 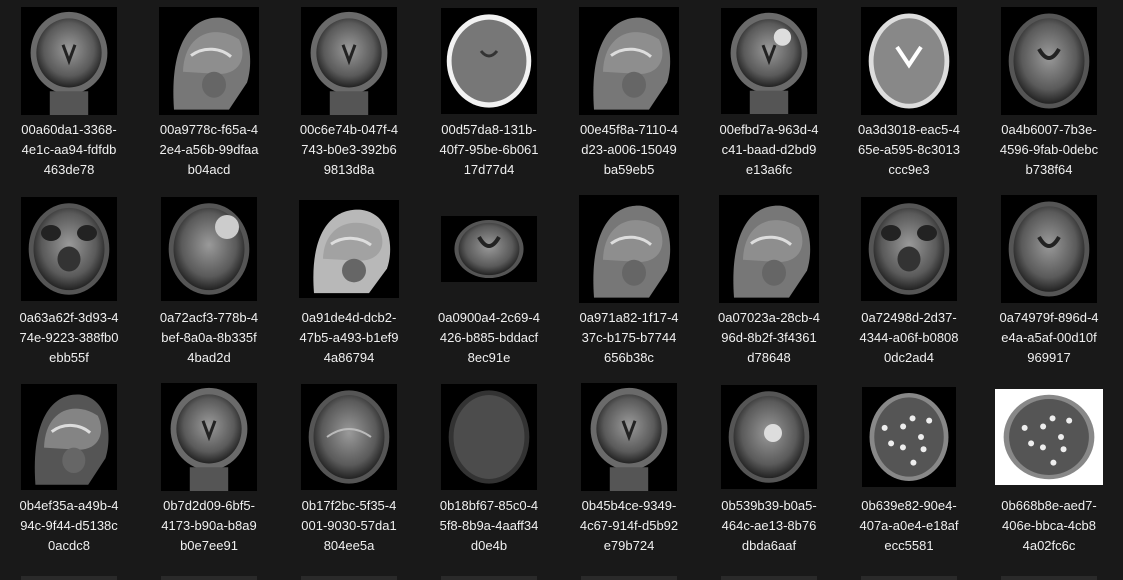 What do you see at coordinates (1049, 149) in the screenshot?
I see `file-name: 0a4b6007-7b3e- 4596-9fab-0debc b738f64` at bounding box center [1049, 149].